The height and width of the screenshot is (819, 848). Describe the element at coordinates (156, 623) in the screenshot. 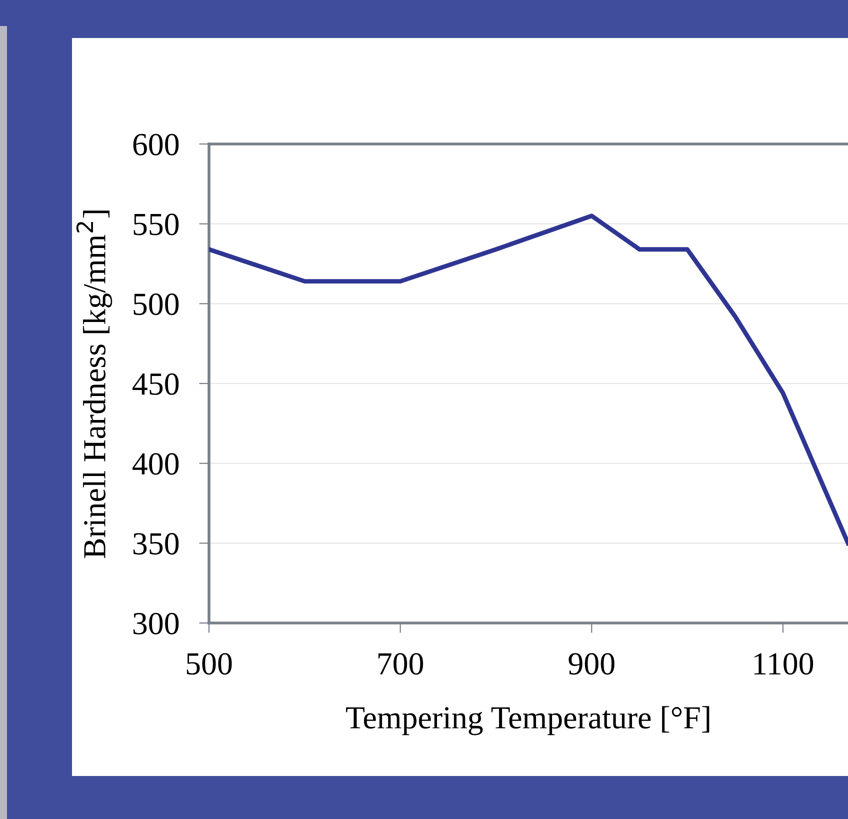

I see `y-tick-label: 300` at that location.